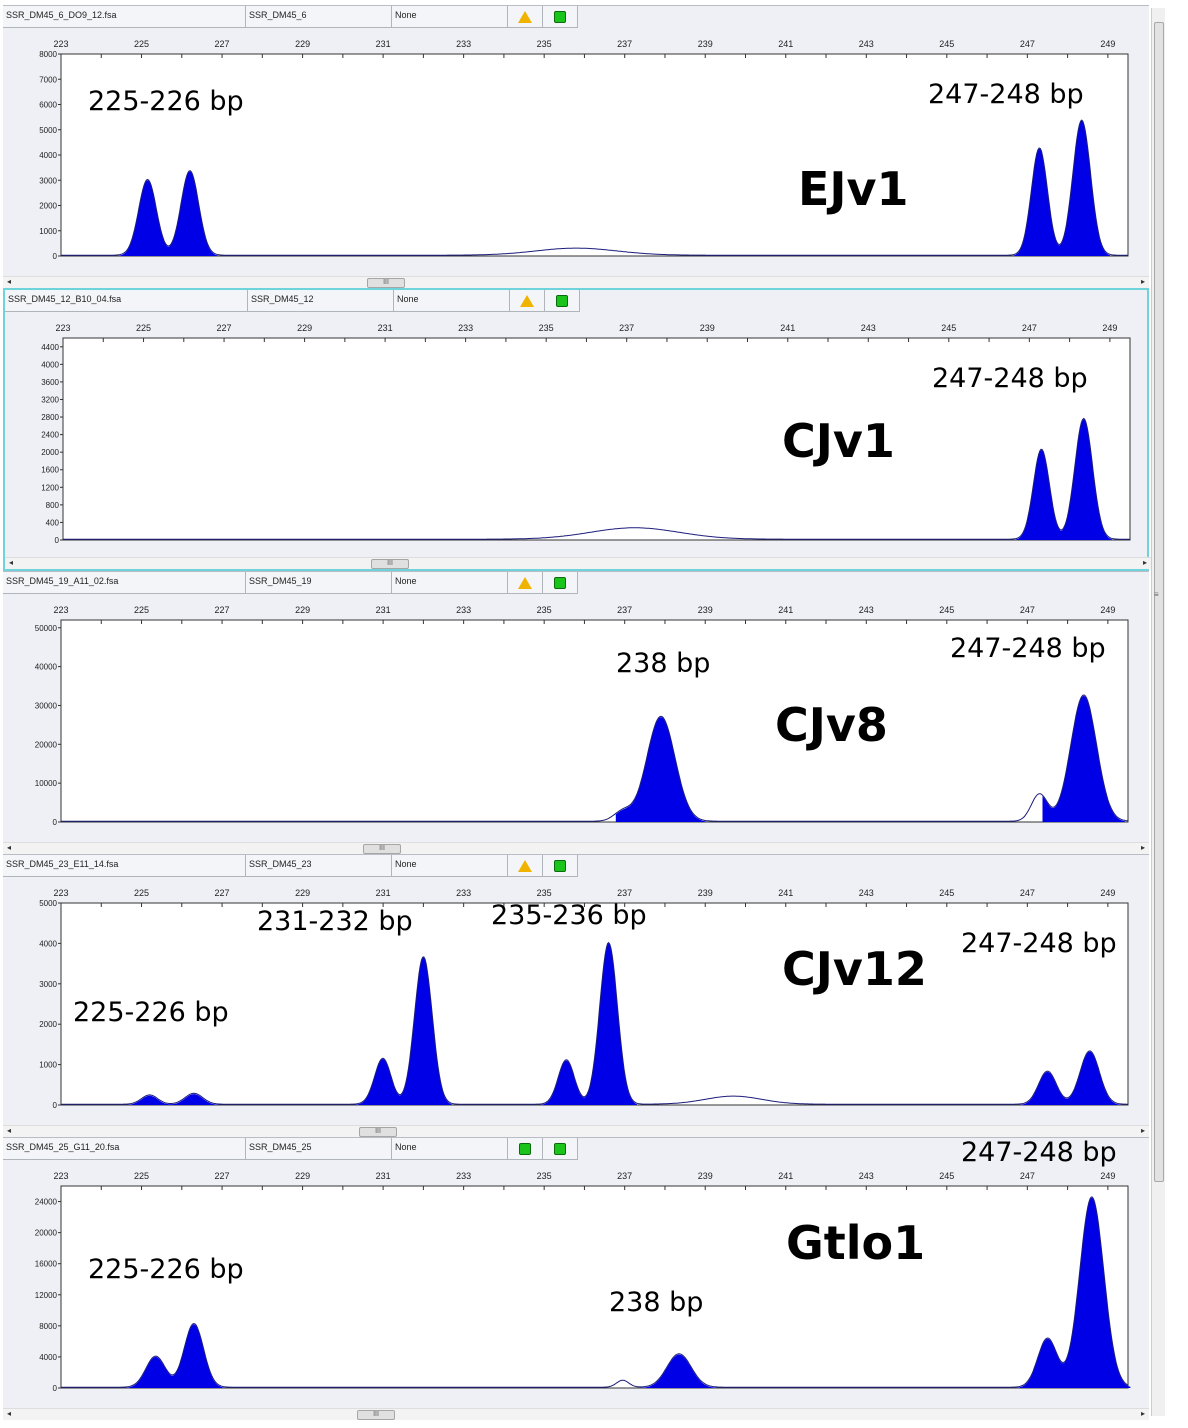 The height and width of the screenshot is (1428, 1188). I want to click on sample-name-cell: SSR_DM45_6, so click(319, 17).